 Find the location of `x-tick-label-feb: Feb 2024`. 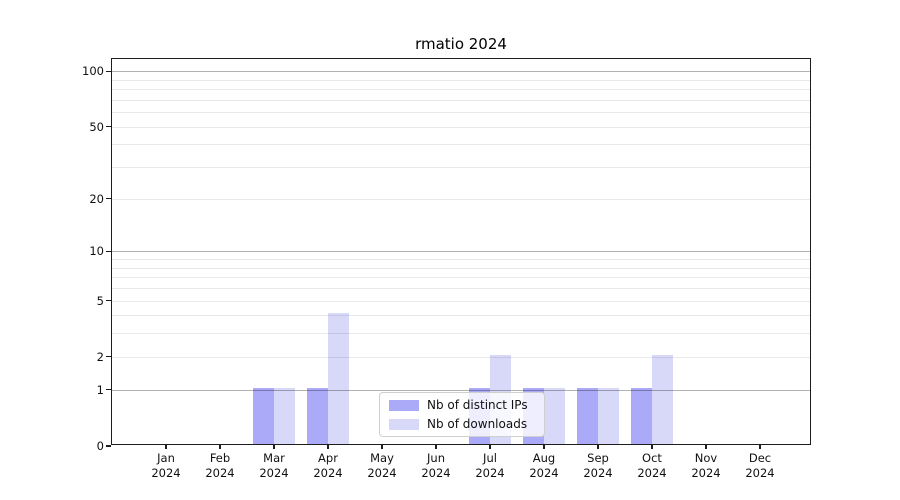

x-tick-label-feb: Feb 2024 is located at coordinates (220, 465).